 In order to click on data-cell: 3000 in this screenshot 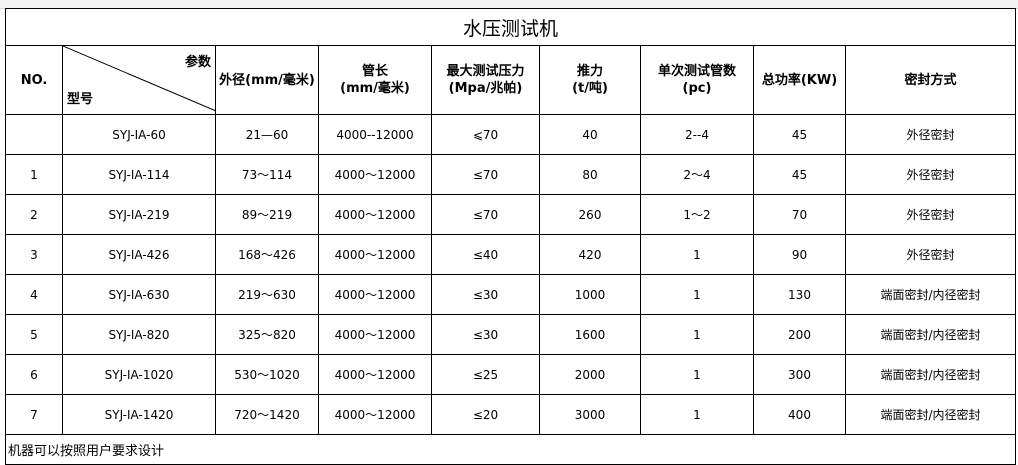, I will do `click(590, 414)`.